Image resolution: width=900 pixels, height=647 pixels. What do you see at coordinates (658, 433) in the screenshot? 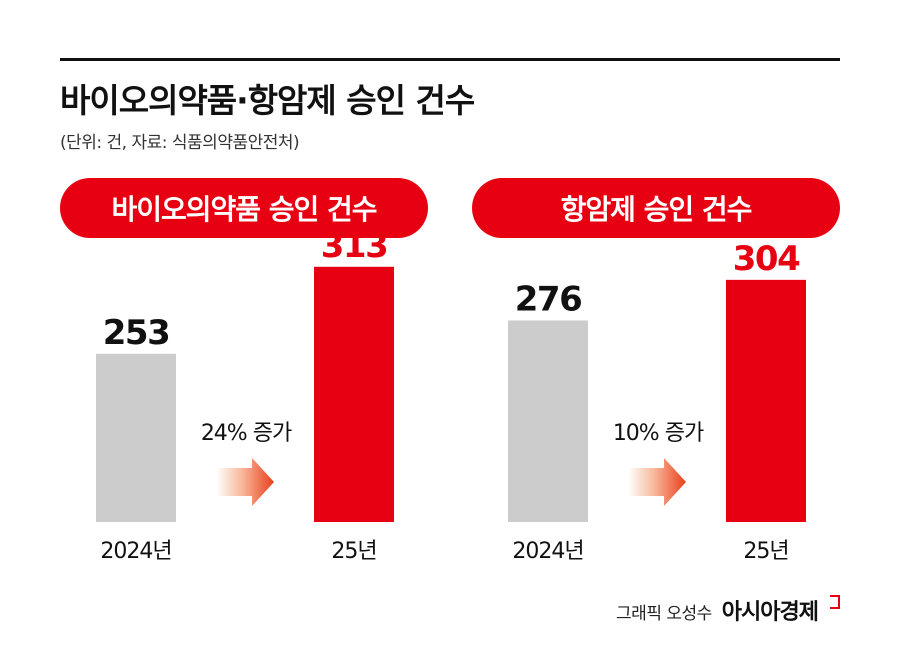
I see `change-label-anticancer: 10% 증가` at bounding box center [658, 433].